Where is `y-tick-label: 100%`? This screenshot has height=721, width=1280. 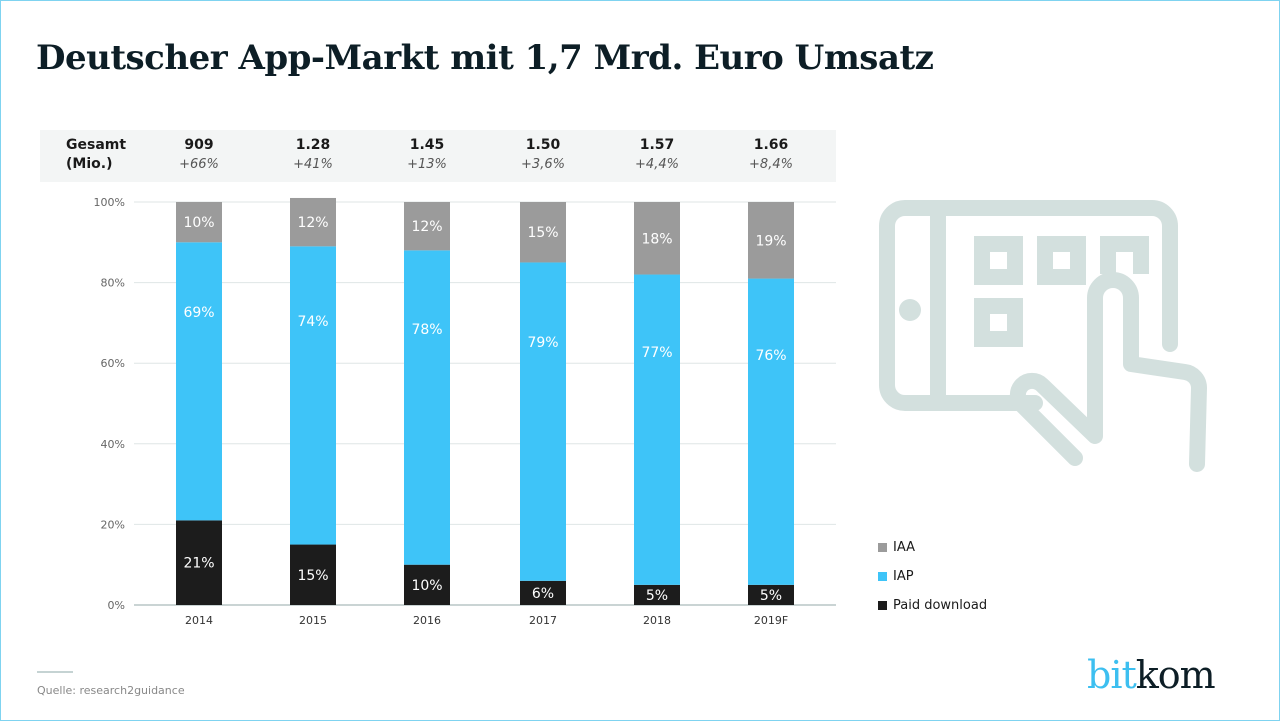
y-tick-label: 100% is located at coordinates (109, 202).